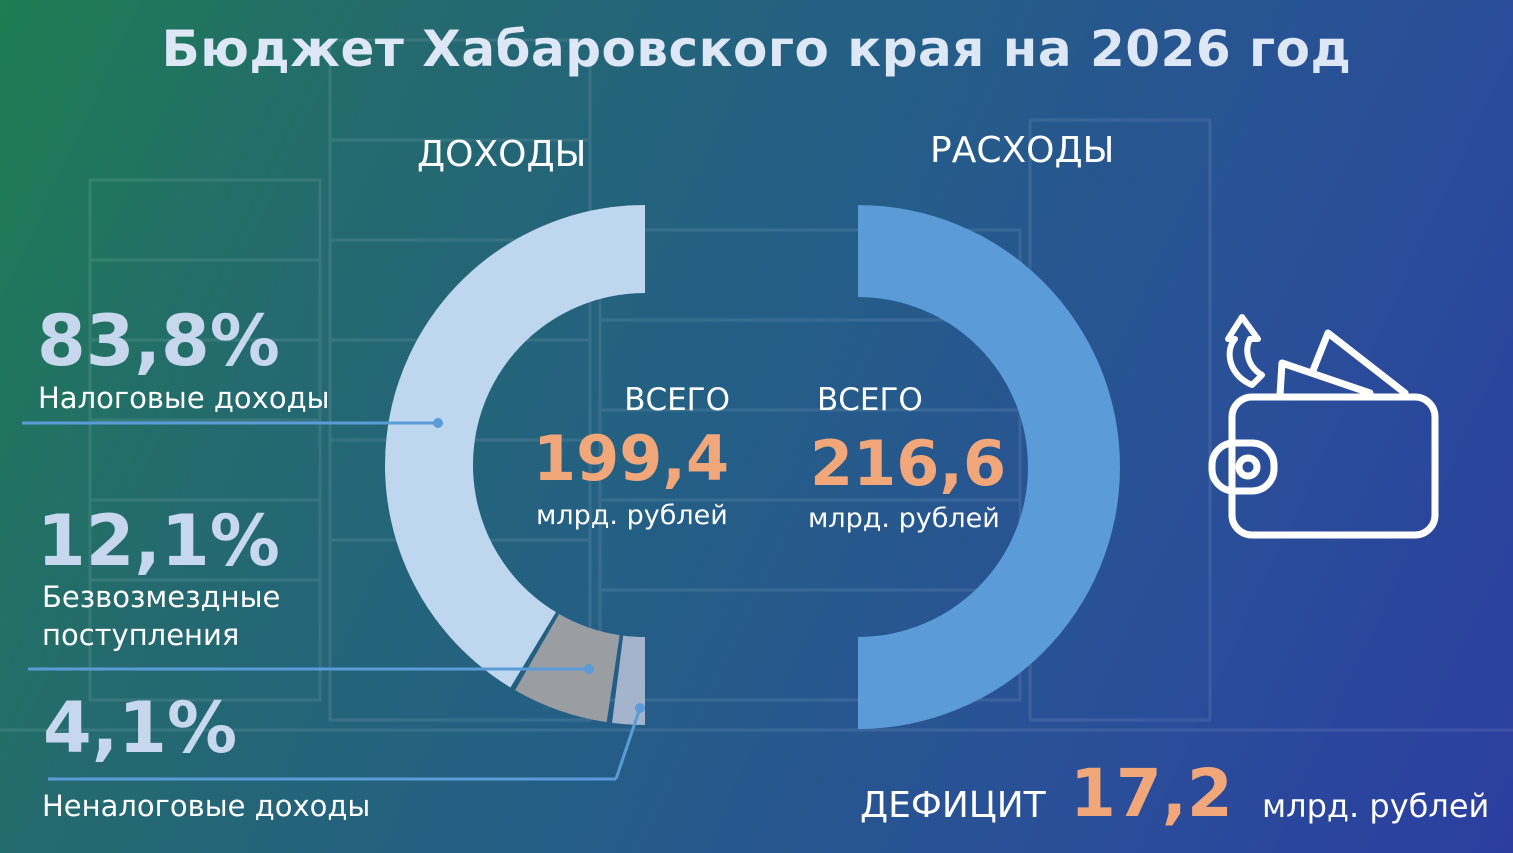 The image size is (1513, 853). I want to click on expense-total-label: ВСЕГО, so click(870, 400).